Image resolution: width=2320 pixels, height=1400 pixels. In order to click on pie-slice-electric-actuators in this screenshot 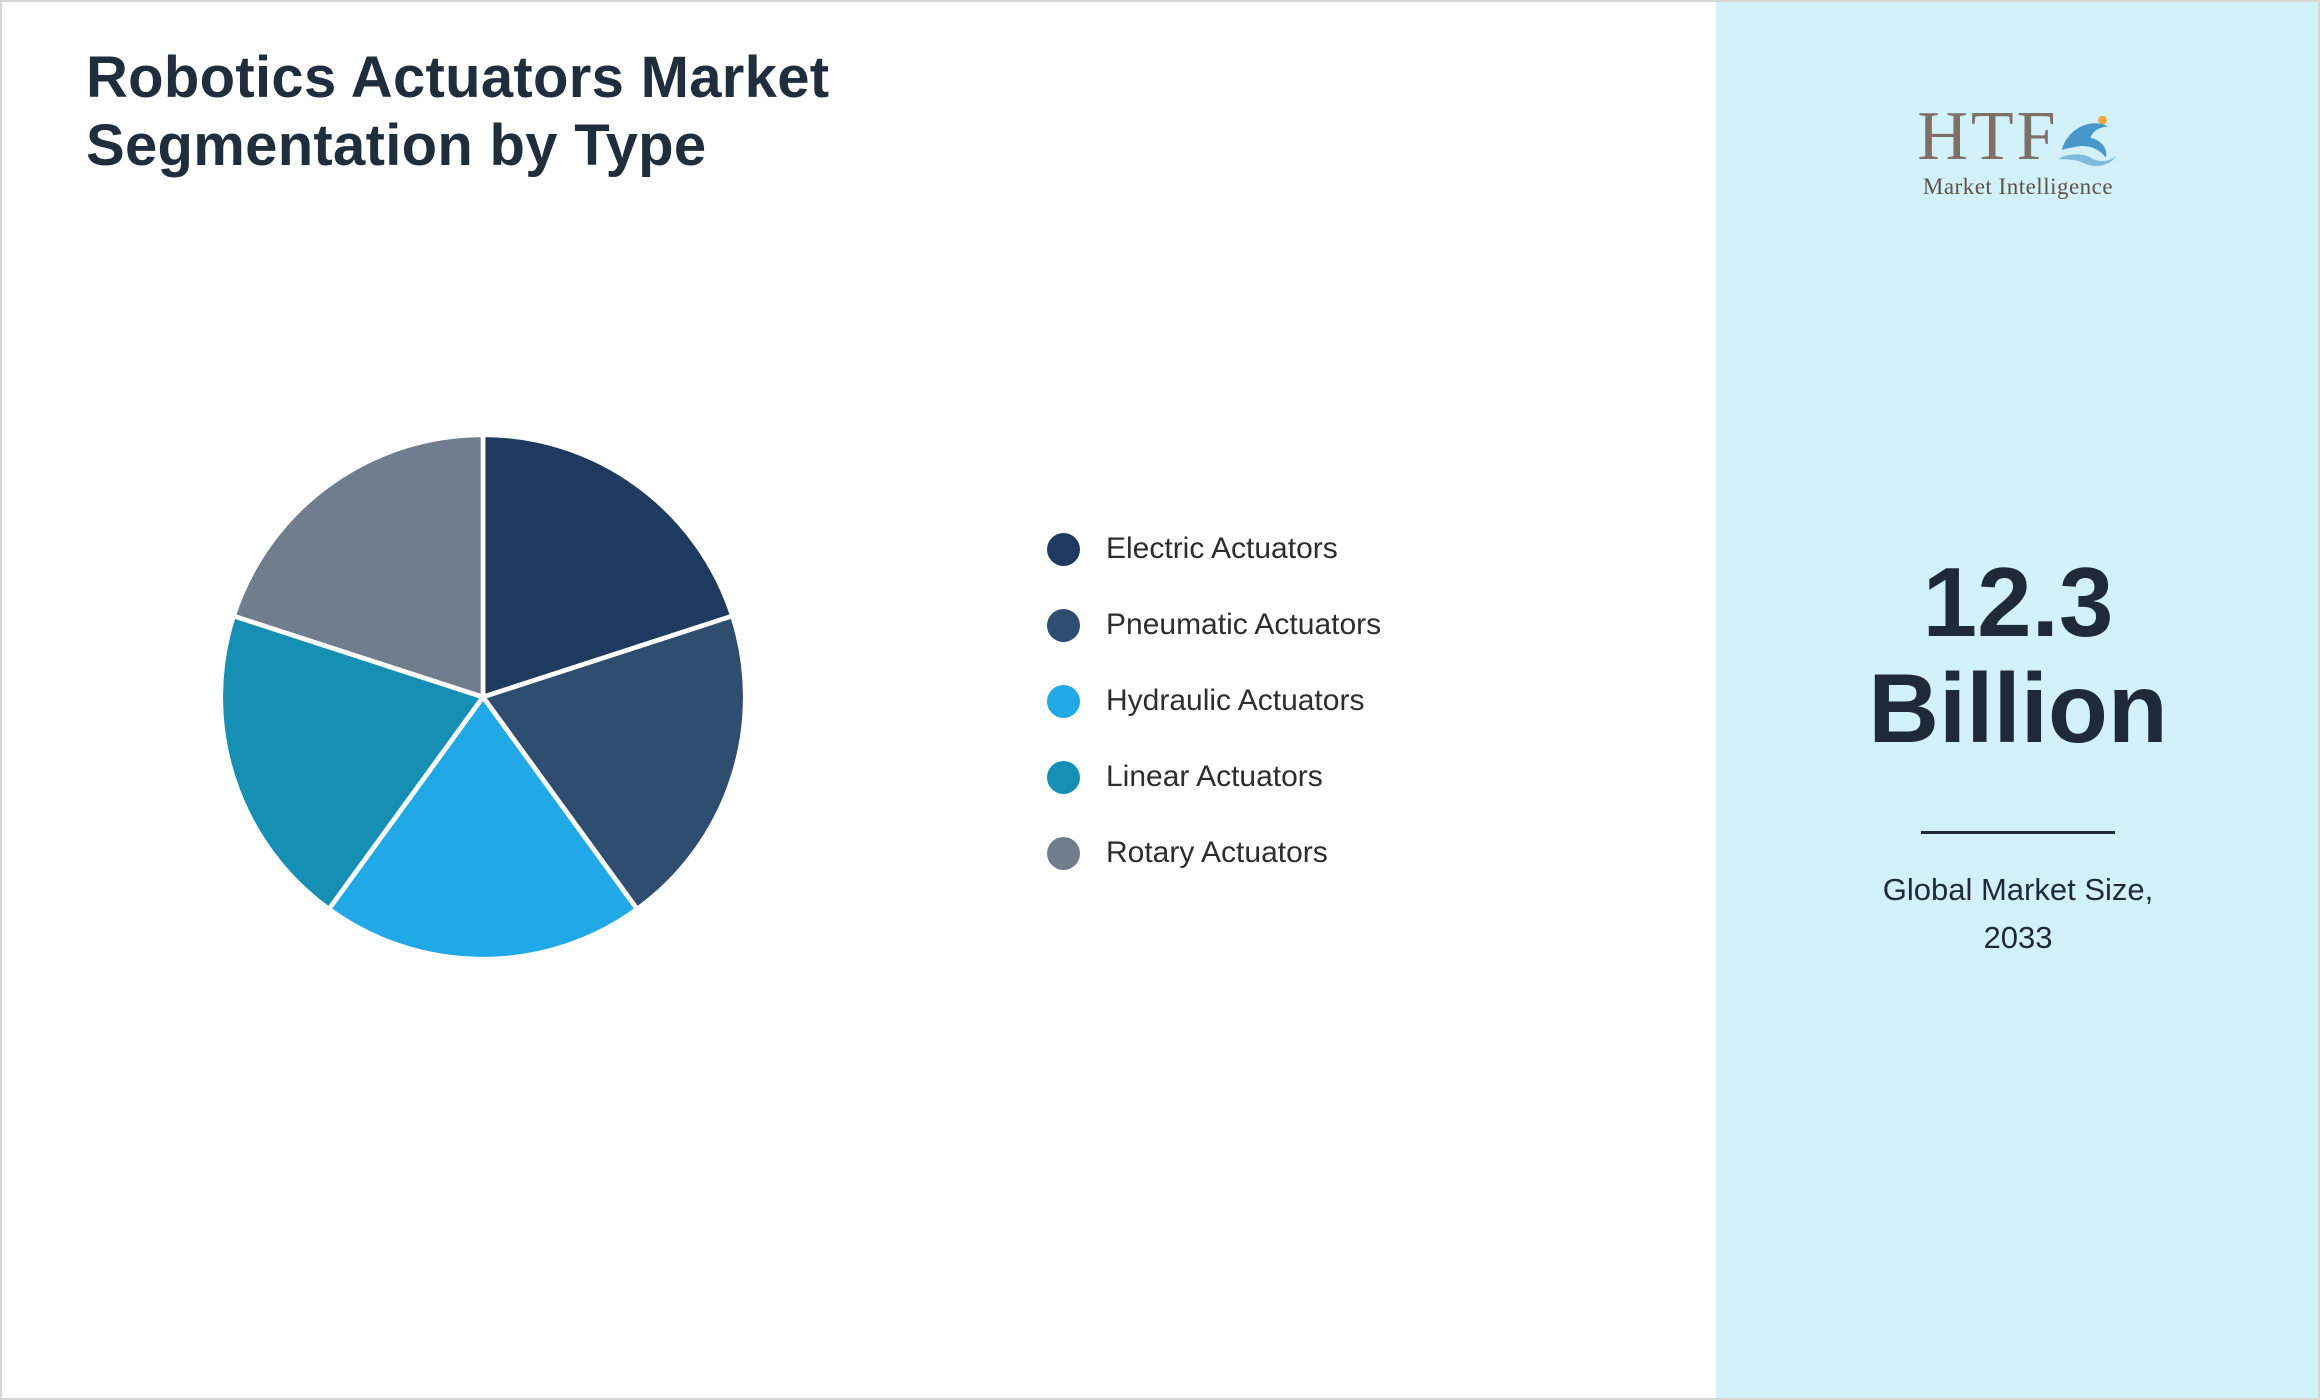, I will do `click(607, 566)`.